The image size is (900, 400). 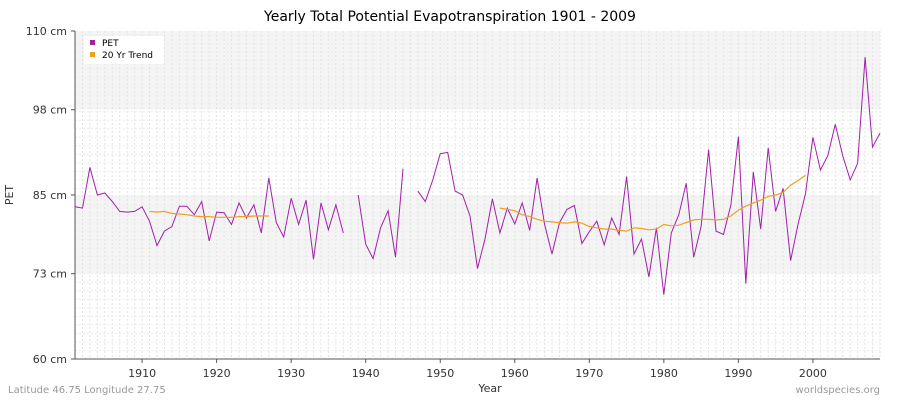 What do you see at coordinates (92, 42) in the screenshot?
I see `legend-swatch-pet` at bounding box center [92, 42].